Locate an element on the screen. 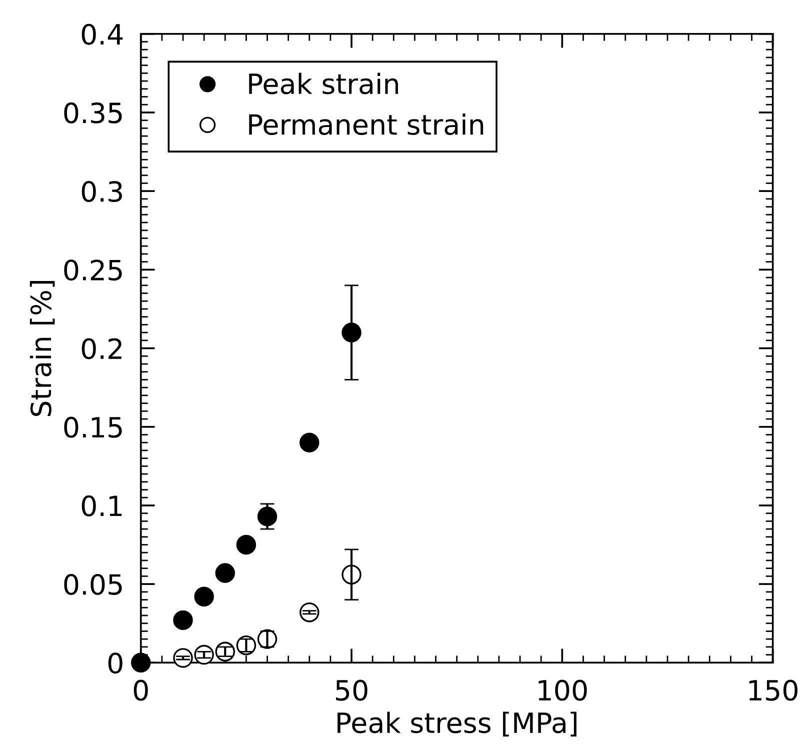 The width and height of the screenshot is (805, 753). x-axis-title: Peak stress [MPa] is located at coordinates (457, 724).